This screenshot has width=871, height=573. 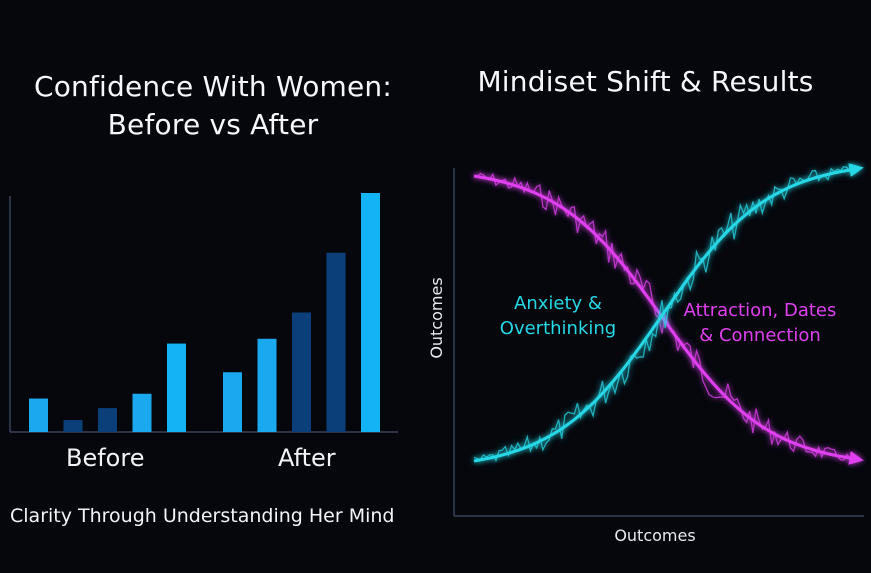 I want to click on series-label-anxiety-line-1: Anxiety &, so click(x=558, y=303).